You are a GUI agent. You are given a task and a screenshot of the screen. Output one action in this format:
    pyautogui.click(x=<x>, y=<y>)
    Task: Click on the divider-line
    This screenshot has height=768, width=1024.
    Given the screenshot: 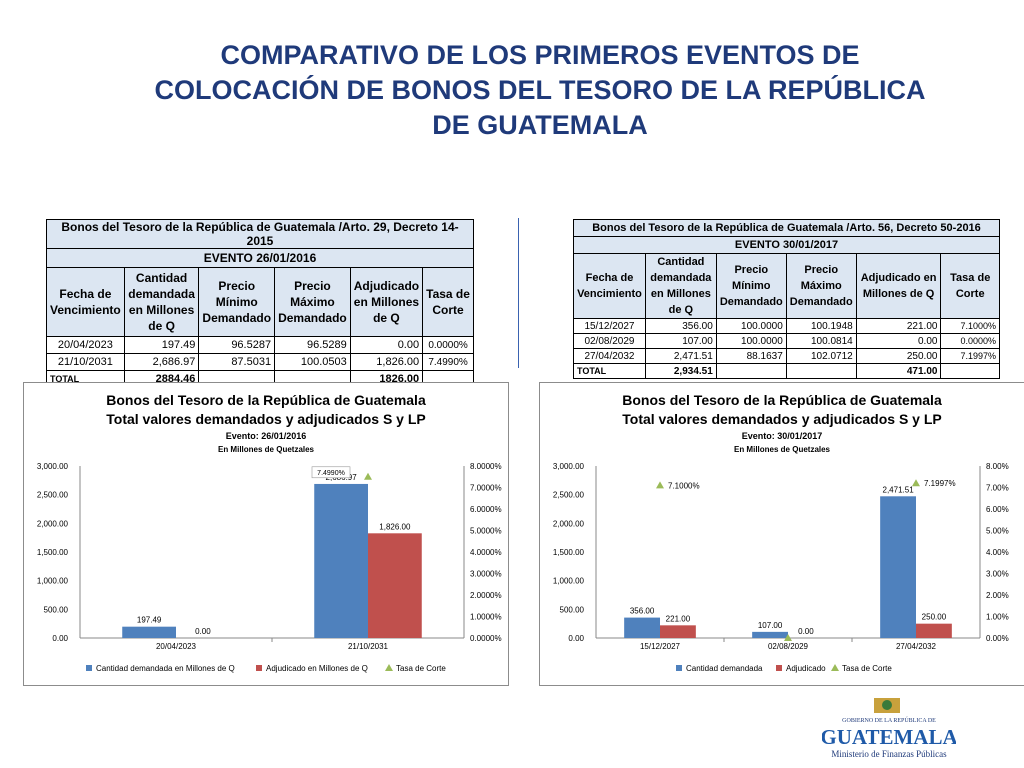 What is the action you would take?
    pyautogui.click(x=518, y=293)
    